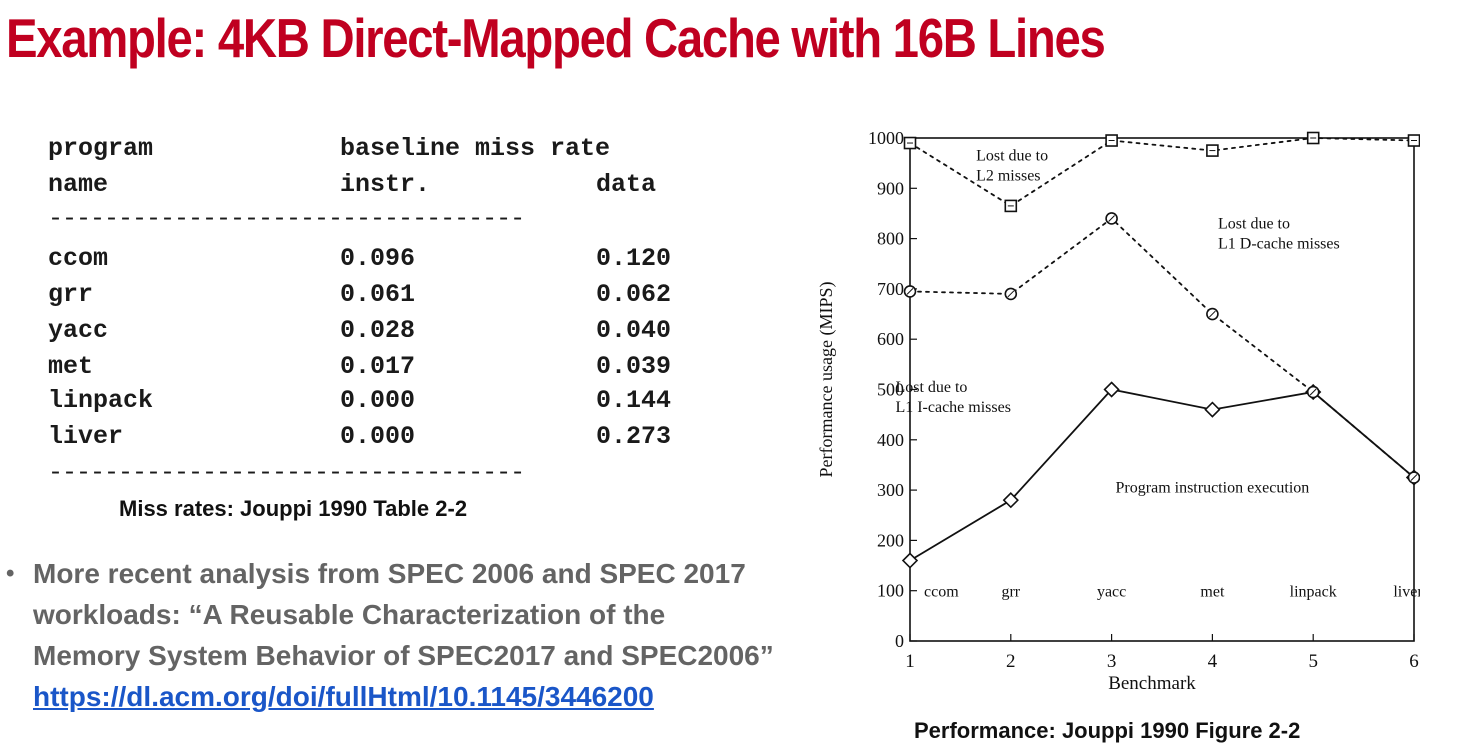  Describe the element at coordinates (634, 258) in the screenshot. I see `row-data: 0.120` at that location.